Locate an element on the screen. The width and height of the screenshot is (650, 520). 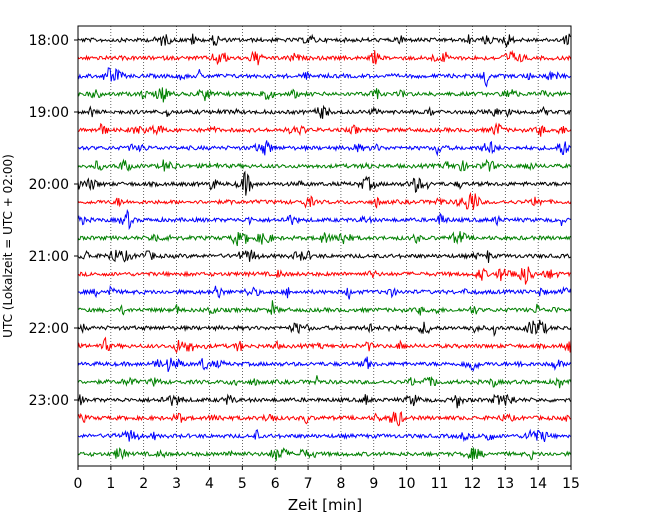
x-tick-label: 12 is located at coordinates (472, 484).